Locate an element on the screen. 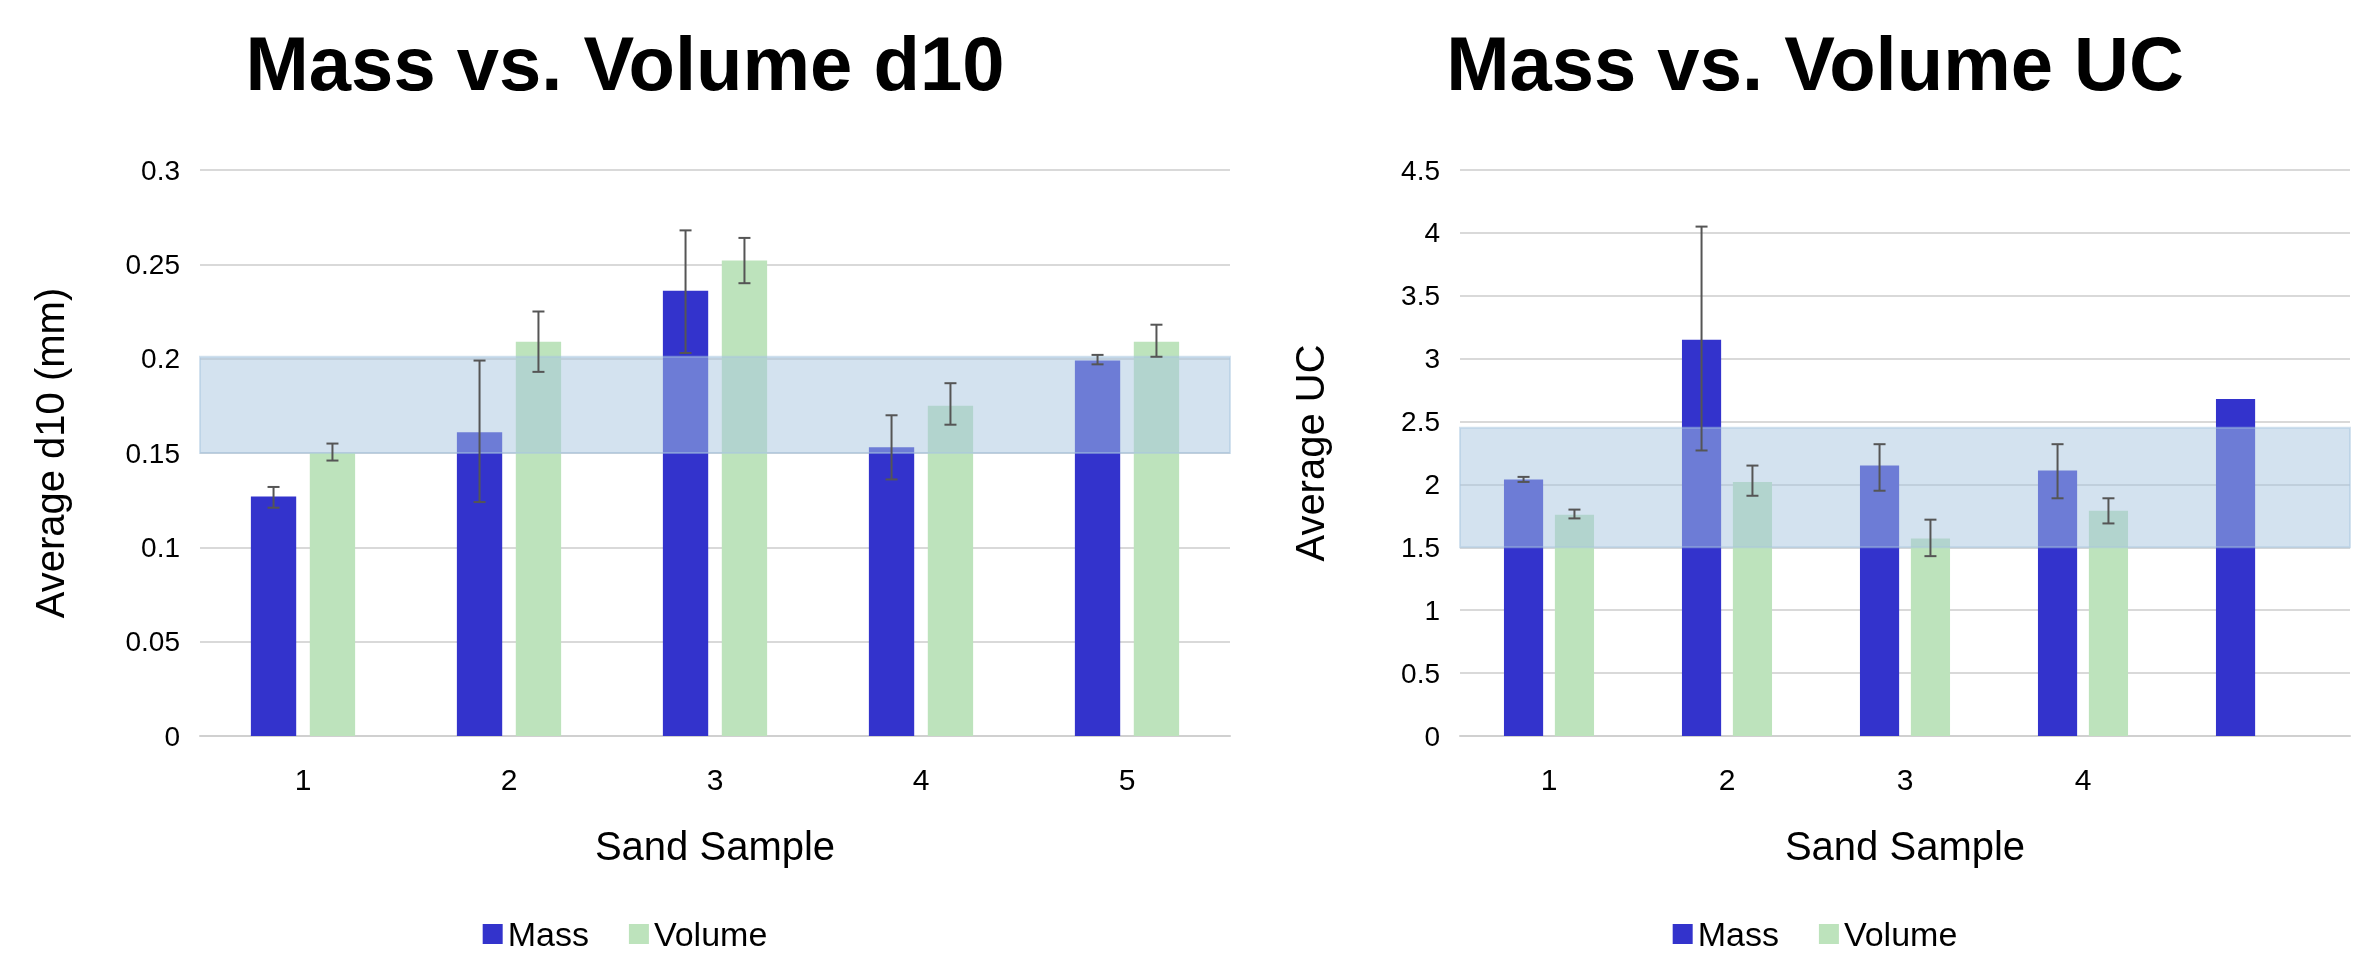 The width and height of the screenshot is (2370, 966). y-tick-label: 4 is located at coordinates (1432, 233).